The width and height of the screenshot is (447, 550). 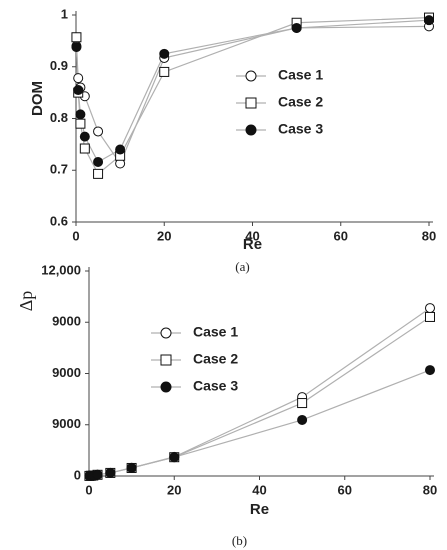 What do you see at coordinates (59, 65) in the screenshot?
I see `y-tick-label: 0.9` at bounding box center [59, 65].